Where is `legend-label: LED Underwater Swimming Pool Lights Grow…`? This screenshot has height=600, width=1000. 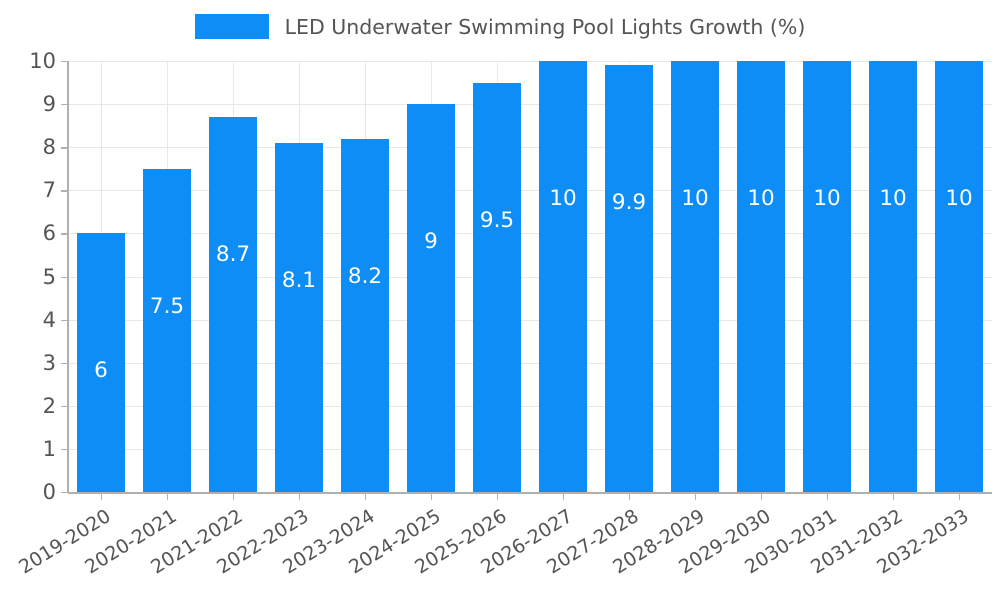
legend-label: LED Underwater Swimming Pool Lights Grow… is located at coordinates (545, 26).